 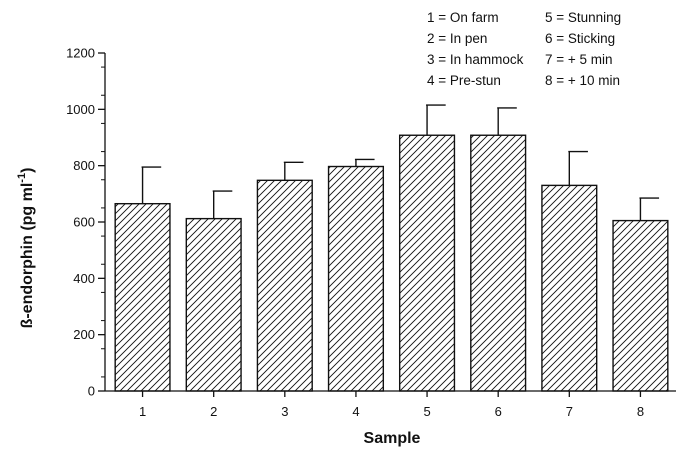 I want to click on y-axis-title-exponent: -1, so click(x=22, y=178).